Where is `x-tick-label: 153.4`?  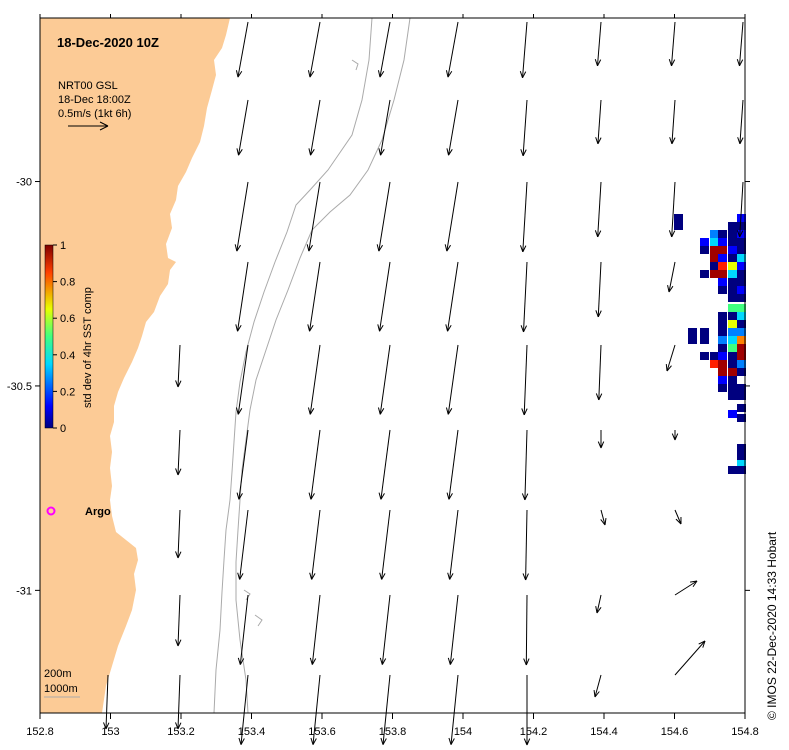
x-tick-label: 153.4 is located at coordinates (252, 732).